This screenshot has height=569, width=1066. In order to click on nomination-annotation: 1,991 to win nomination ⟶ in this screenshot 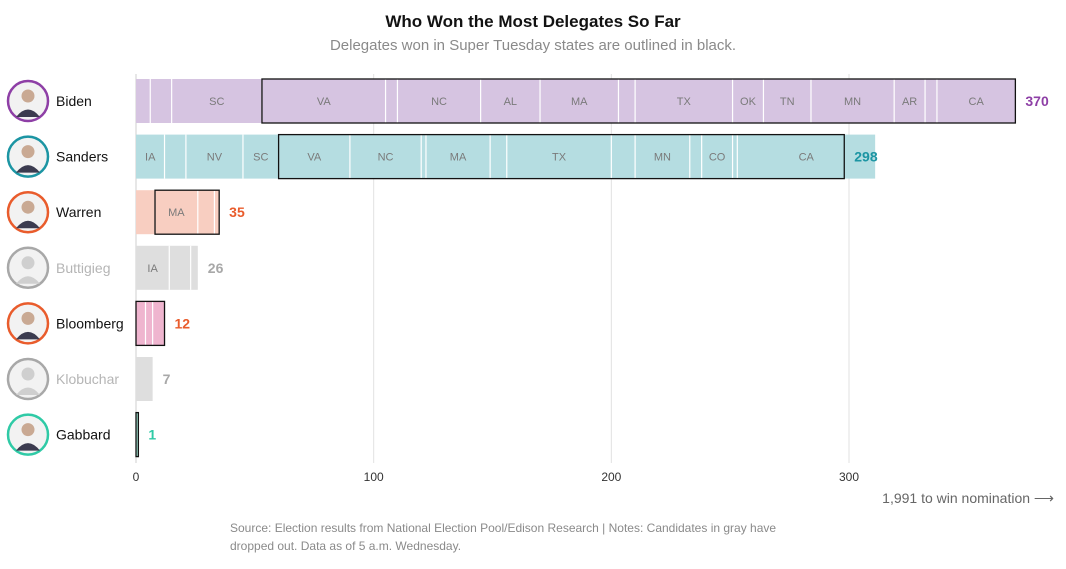, I will do `click(968, 498)`.